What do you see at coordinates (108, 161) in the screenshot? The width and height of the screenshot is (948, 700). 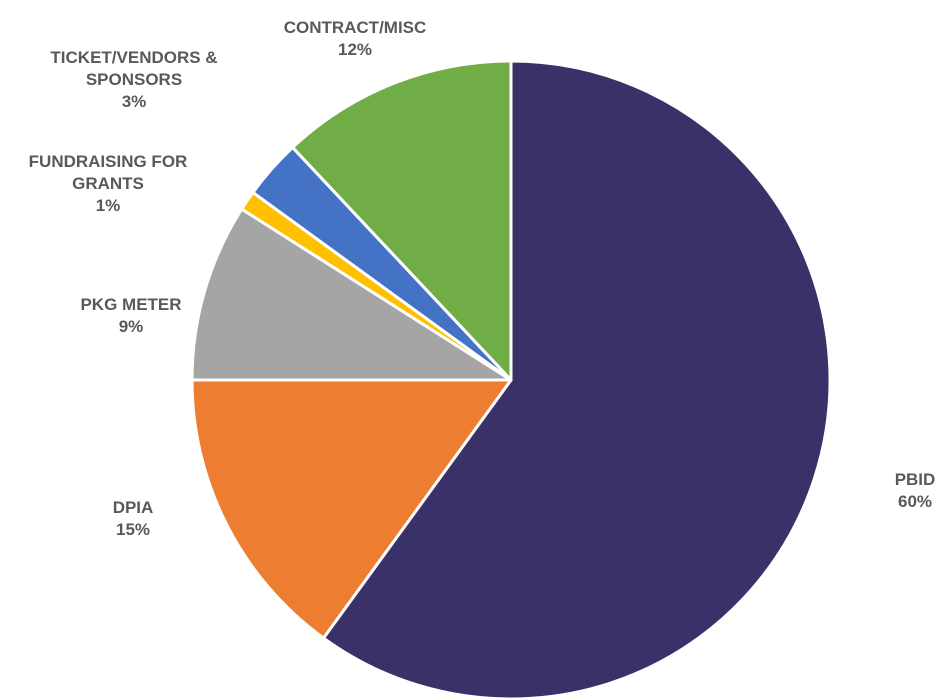 I see `data-label-name: FUNDRAISING FOR` at bounding box center [108, 161].